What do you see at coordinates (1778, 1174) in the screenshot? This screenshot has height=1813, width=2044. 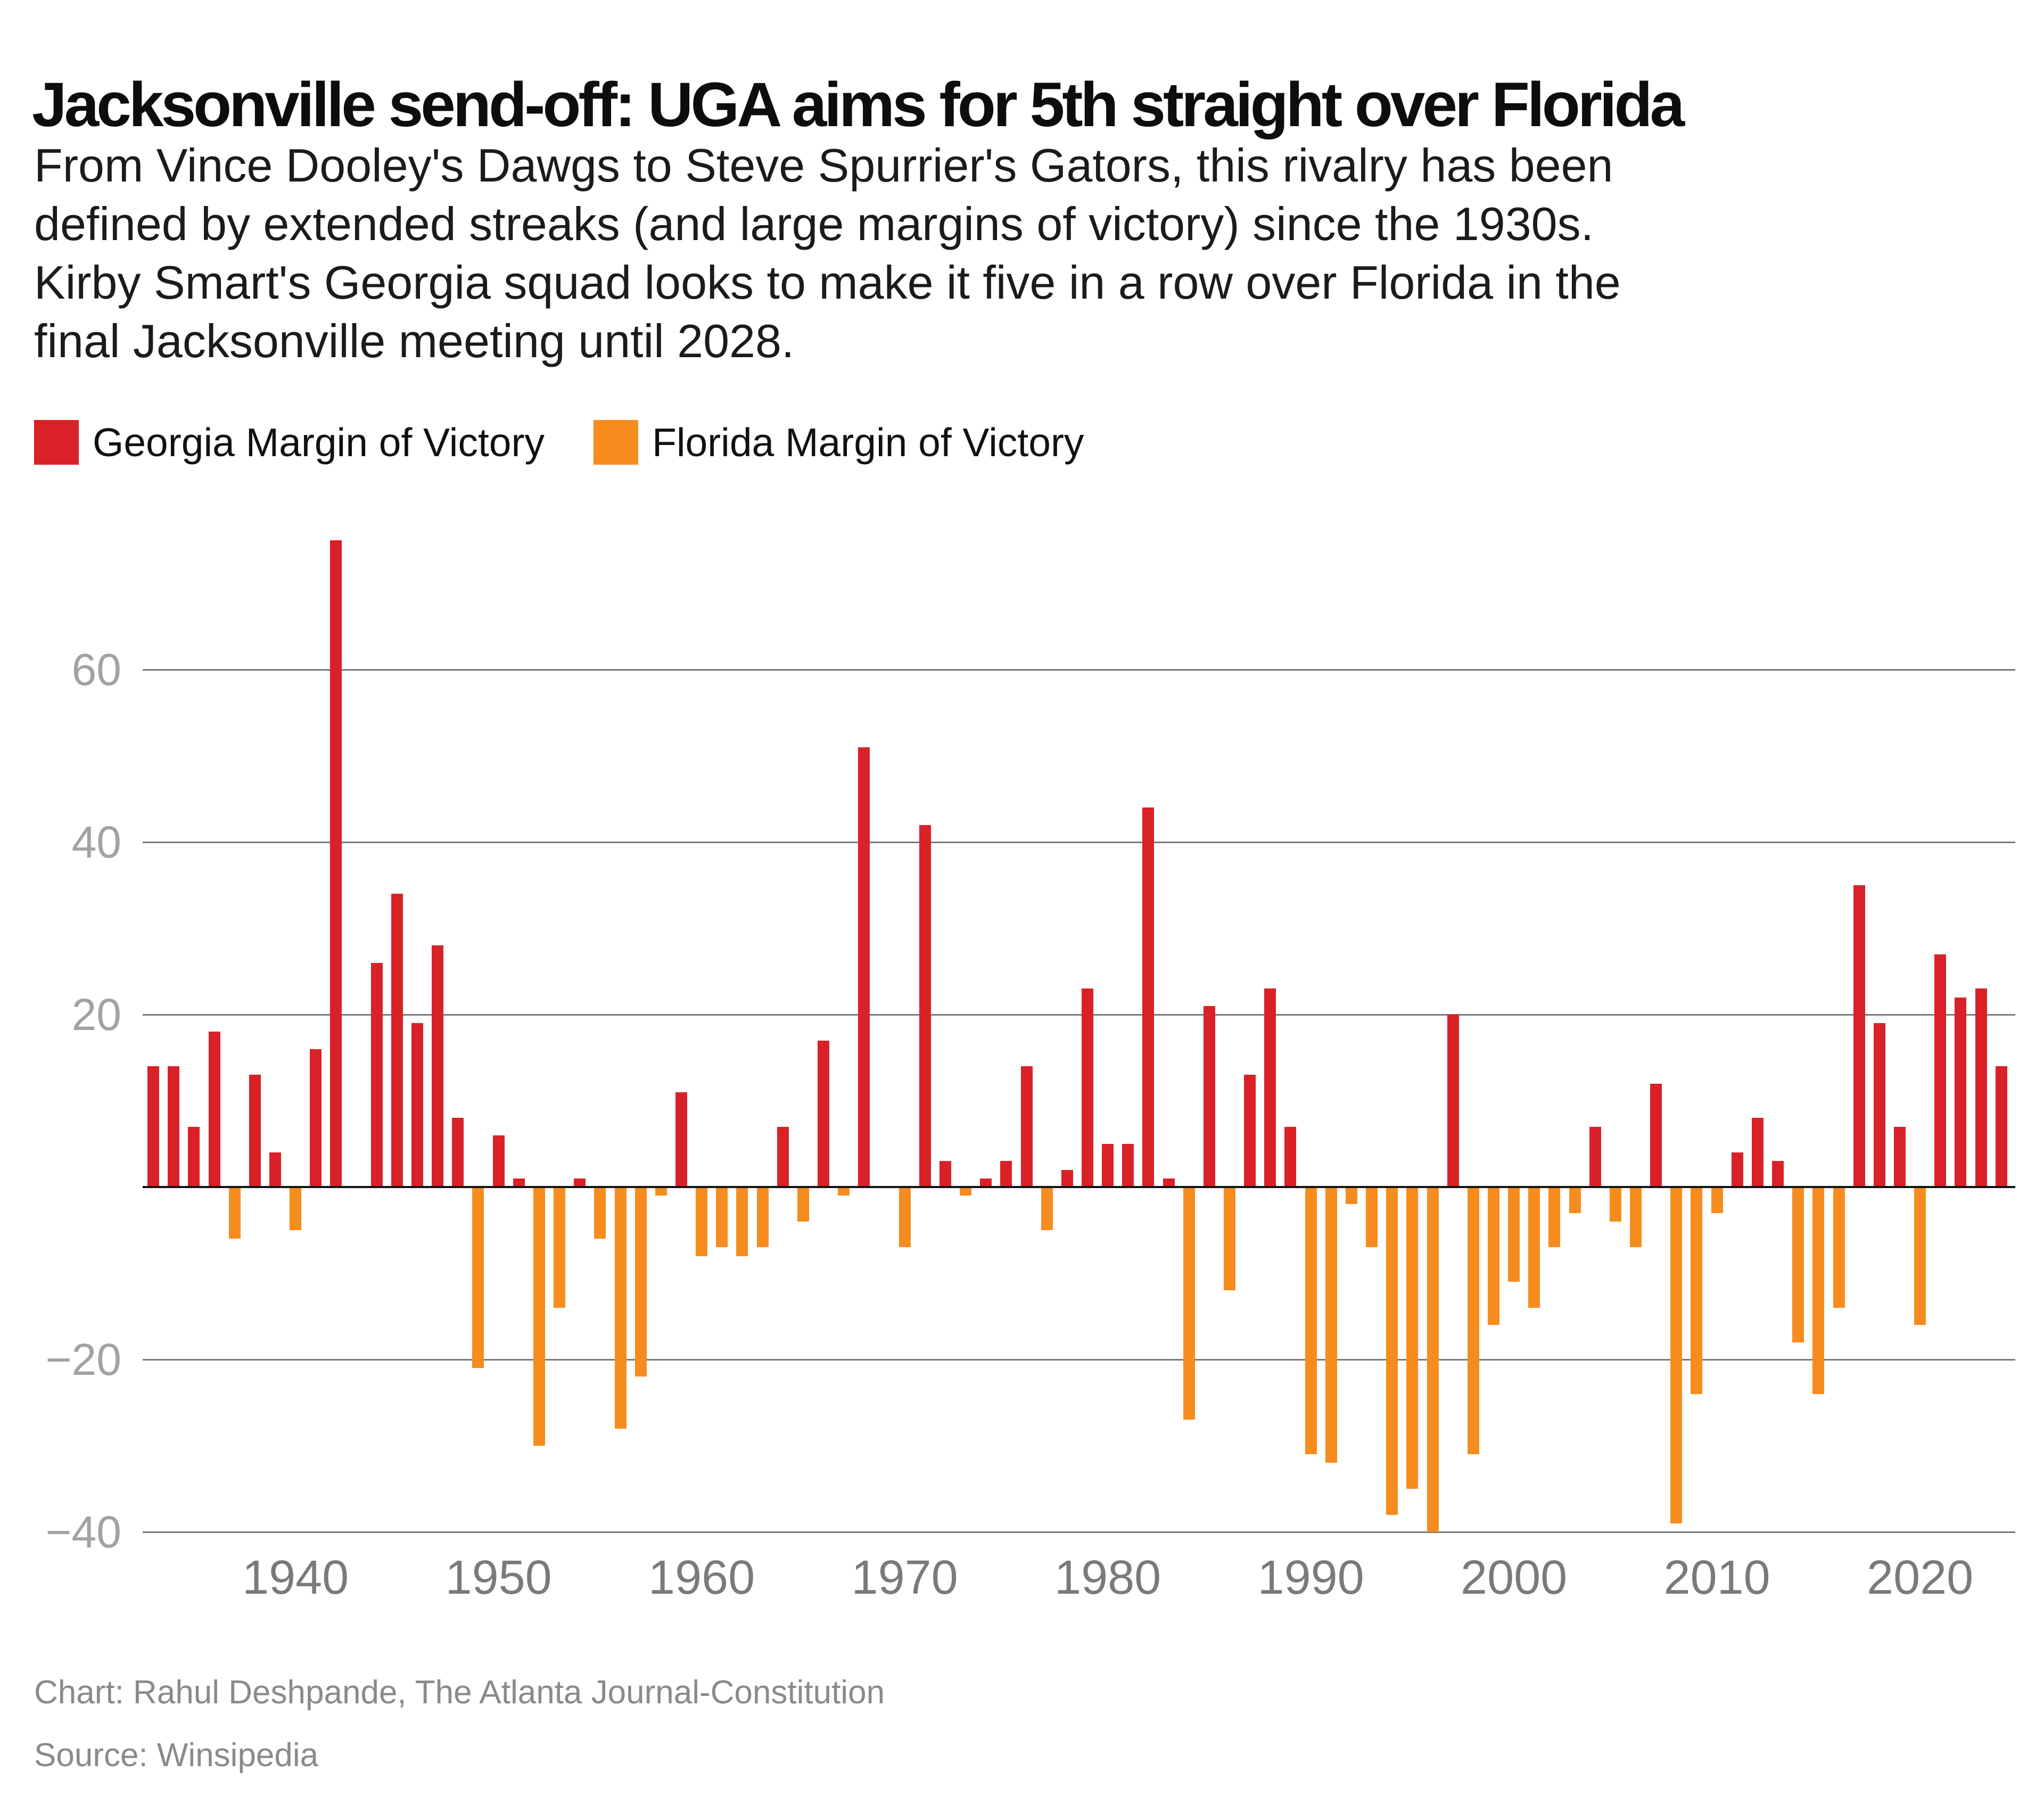 I see `bar-2013` at bounding box center [1778, 1174].